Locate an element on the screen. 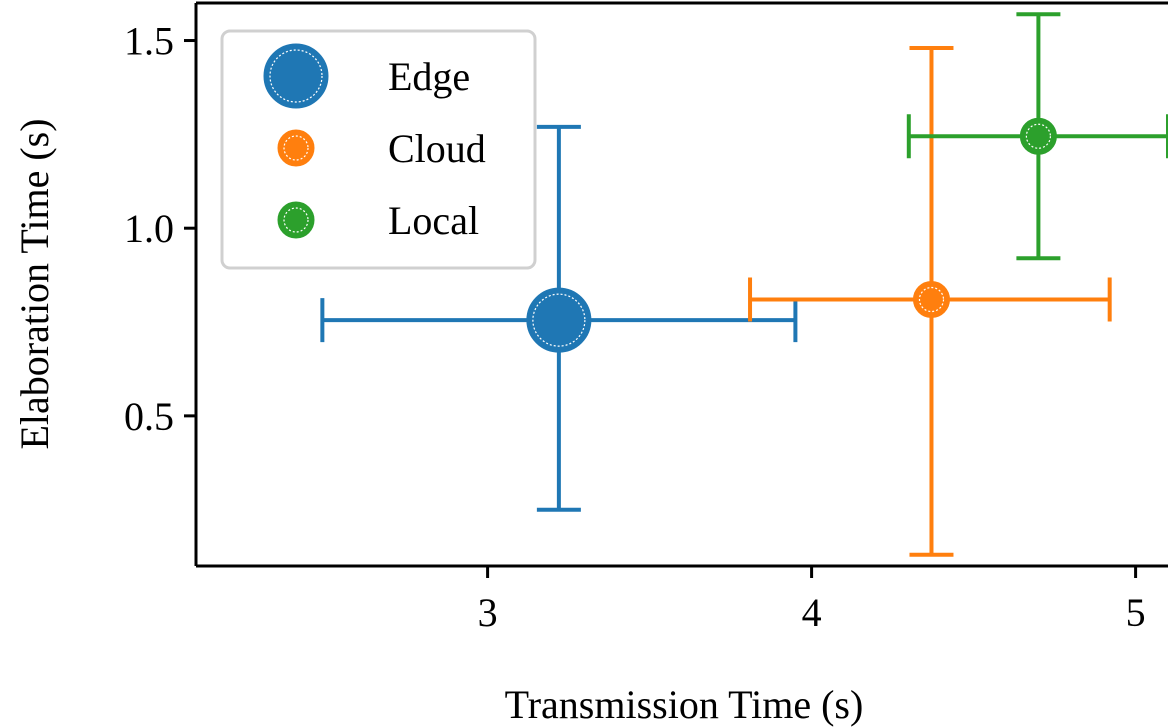  legend-label: Cloud is located at coordinates (437, 148).